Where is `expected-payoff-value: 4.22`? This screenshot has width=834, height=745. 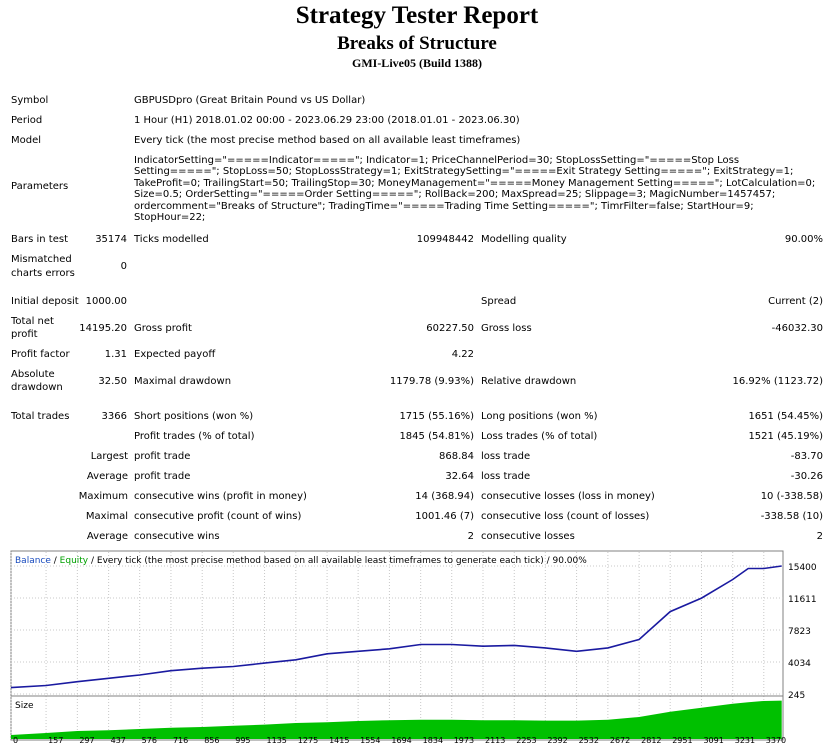
expected-payoff-value: 4.22 is located at coordinates (462, 354).